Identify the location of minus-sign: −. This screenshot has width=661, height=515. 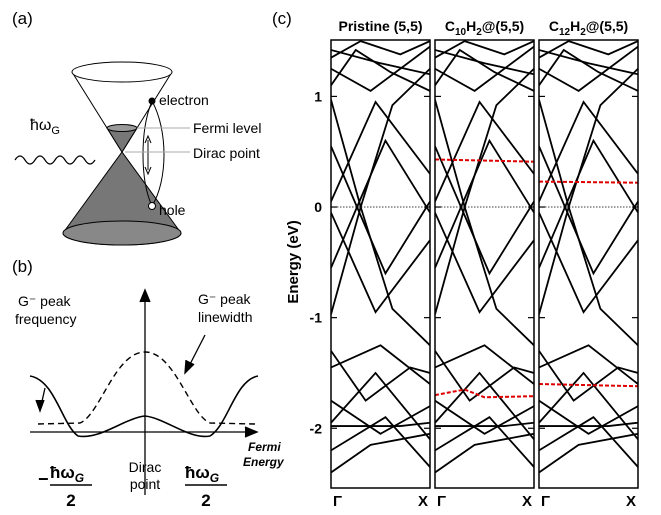
(43, 479).